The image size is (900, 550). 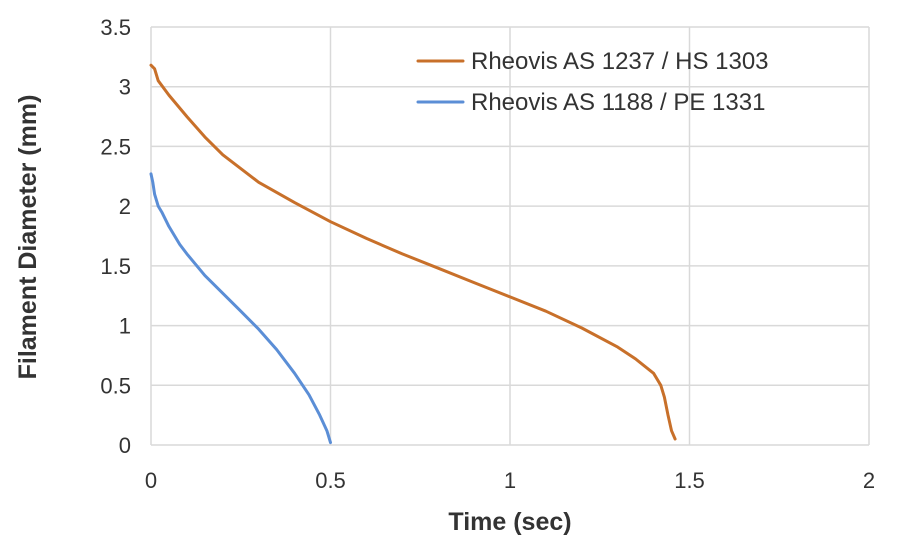 What do you see at coordinates (618, 102) in the screenshot?
I see `legend-label-2: Rheovis AS 1188 / PE 1331` at bounding box center [618, 102].